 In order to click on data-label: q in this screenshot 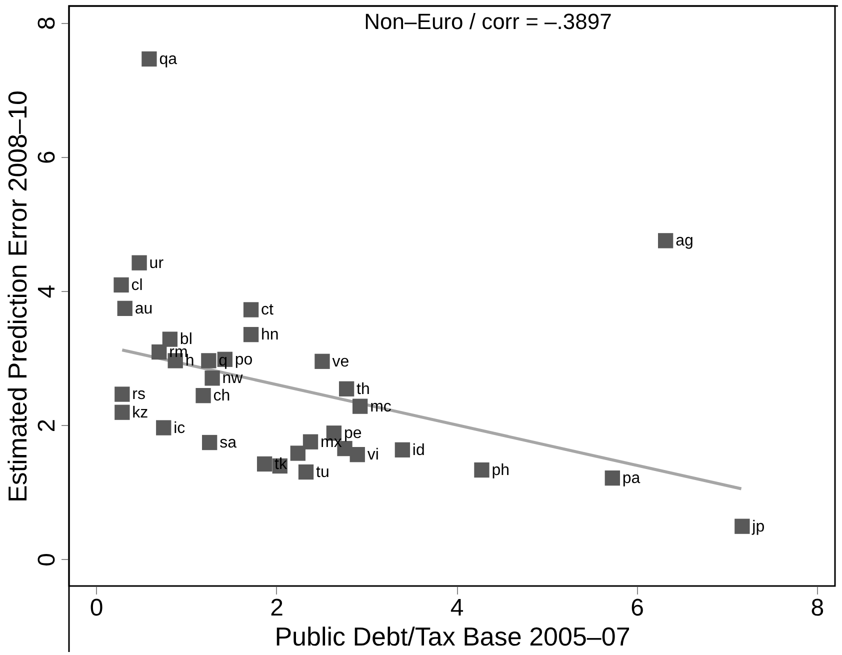, I will do `click(223, 361)`.